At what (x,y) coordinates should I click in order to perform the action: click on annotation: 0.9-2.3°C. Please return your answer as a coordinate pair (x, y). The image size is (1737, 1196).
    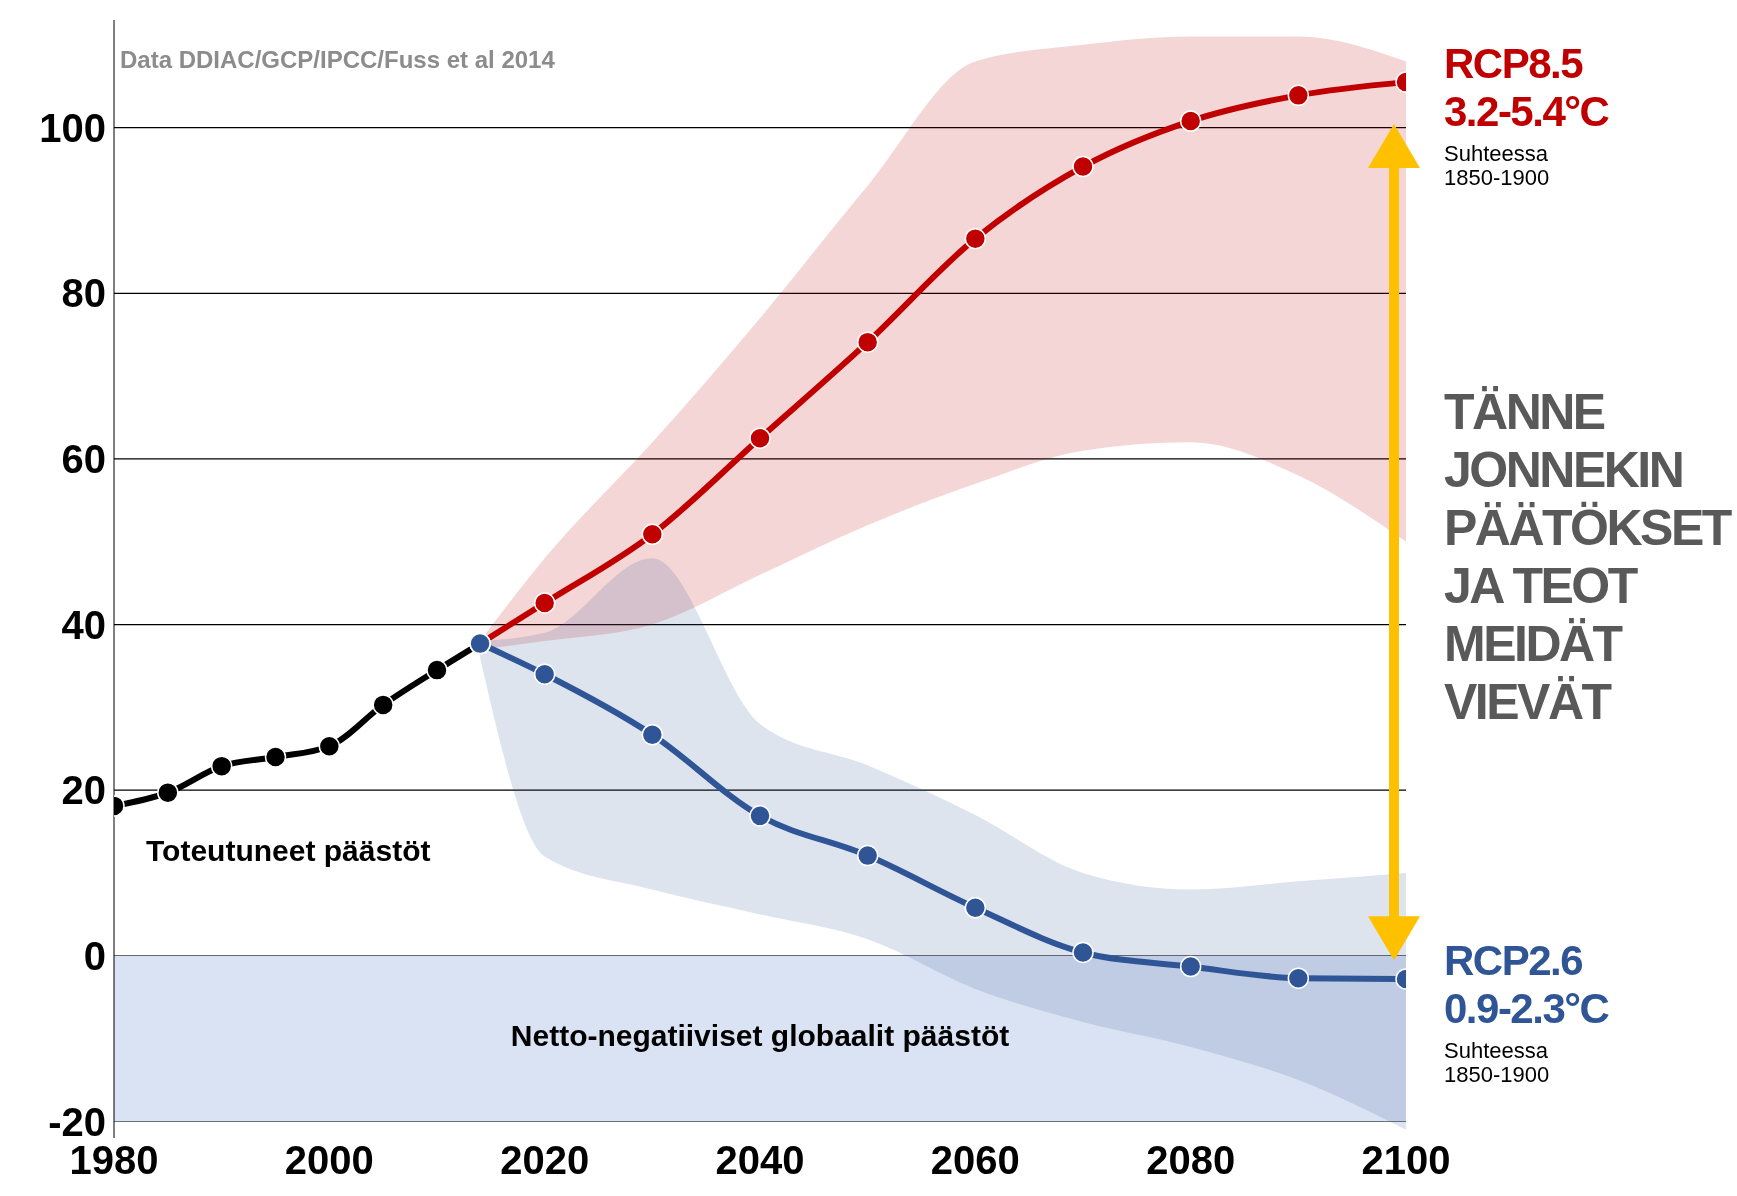
    Looking at the image, I should click on (1527, 1008).